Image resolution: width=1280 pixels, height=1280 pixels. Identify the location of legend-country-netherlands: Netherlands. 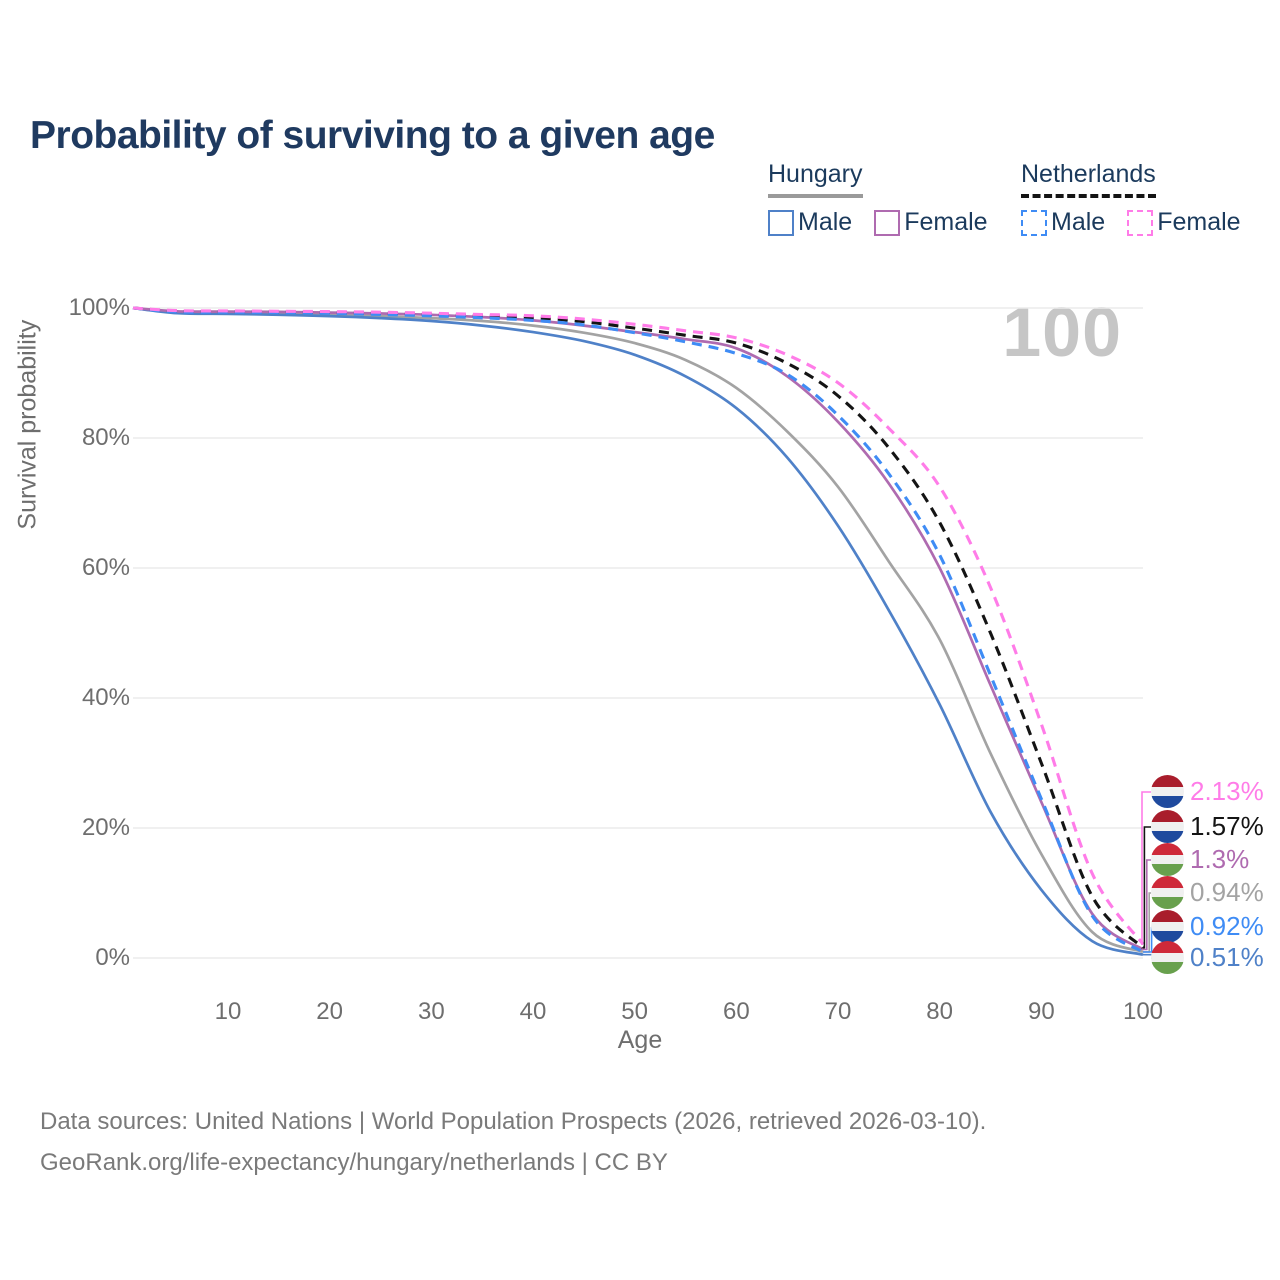
(1088, 179).